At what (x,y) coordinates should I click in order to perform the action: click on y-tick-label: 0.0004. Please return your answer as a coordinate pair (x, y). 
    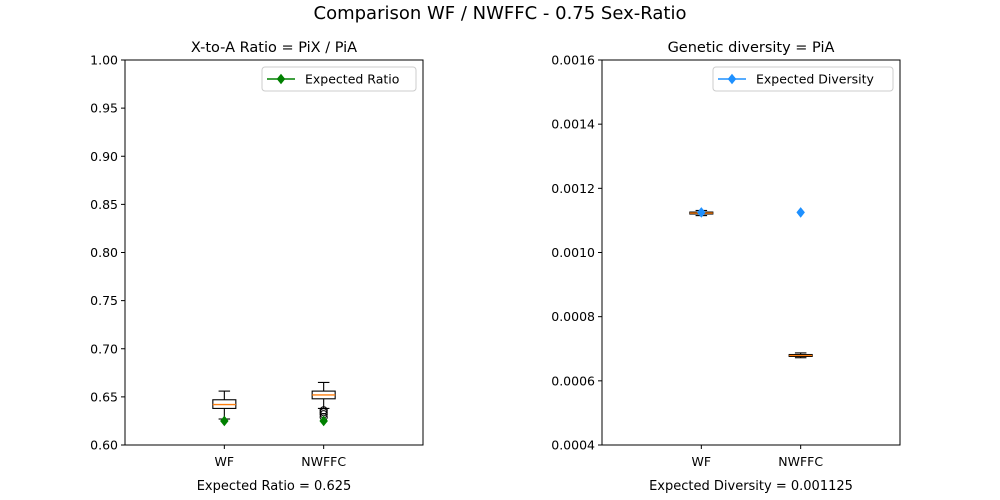
    Looking at the image, I should click on (573, 445).